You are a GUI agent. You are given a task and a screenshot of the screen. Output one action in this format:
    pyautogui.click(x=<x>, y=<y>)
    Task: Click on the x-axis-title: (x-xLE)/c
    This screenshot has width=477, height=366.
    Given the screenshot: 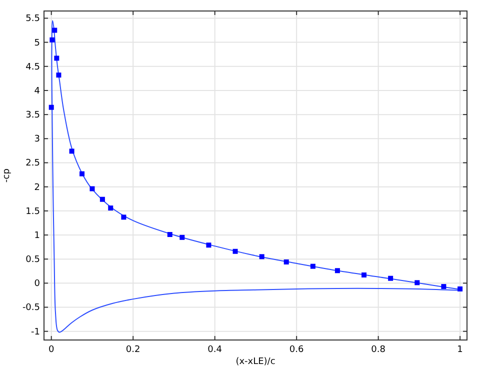 What is the action you would take?
    pyautogui.click(x=256, y=361)
    